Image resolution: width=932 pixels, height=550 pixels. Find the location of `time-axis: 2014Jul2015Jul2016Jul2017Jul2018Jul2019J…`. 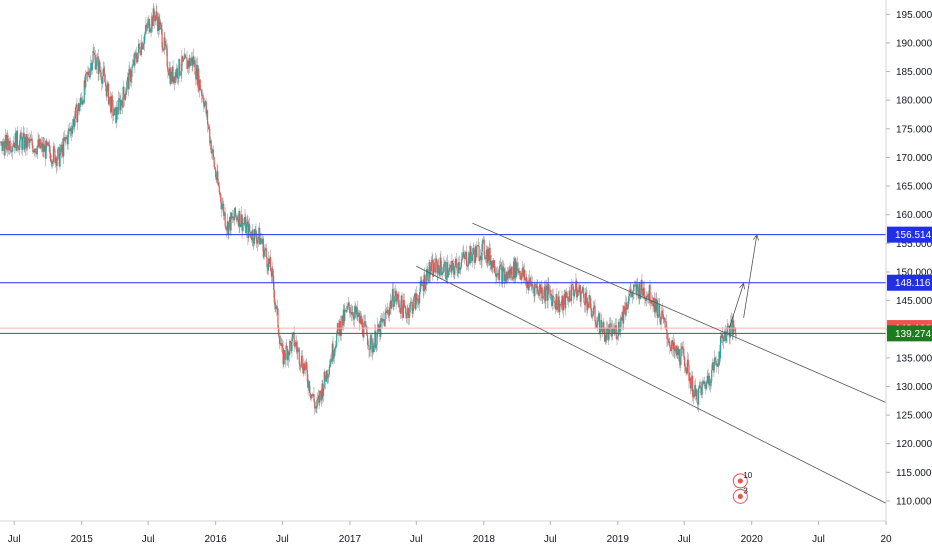

time-axis: 2014Jul2015Jul2016Jul2017Jul2018Jul2019J… is located at coordinates (446, 533).